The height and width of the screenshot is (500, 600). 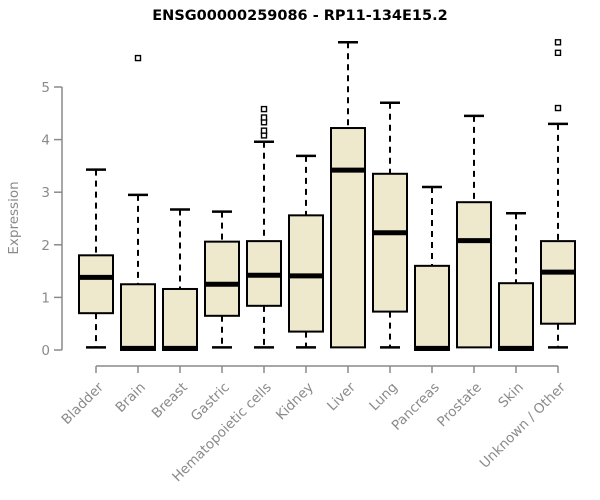 I want to click on box-group-kidney, so click(x=306, y=251).